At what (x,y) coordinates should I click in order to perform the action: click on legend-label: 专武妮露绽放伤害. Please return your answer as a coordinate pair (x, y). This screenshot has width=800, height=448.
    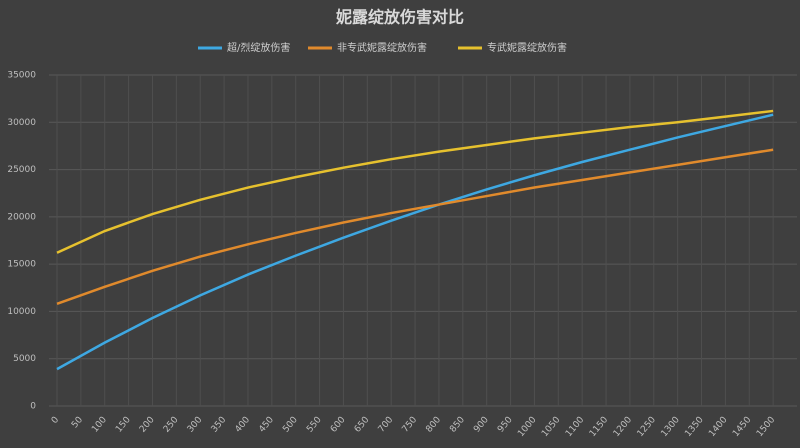
    Looking at the image, I should click on (527, 47).